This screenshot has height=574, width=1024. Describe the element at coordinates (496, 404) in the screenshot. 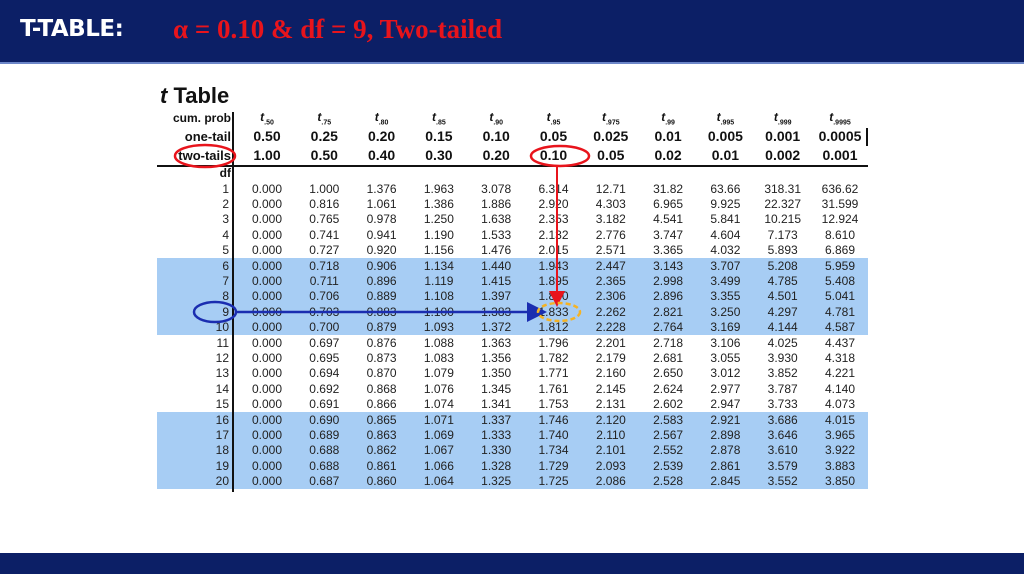

I see `t-value-cell: 1.341` at that location.